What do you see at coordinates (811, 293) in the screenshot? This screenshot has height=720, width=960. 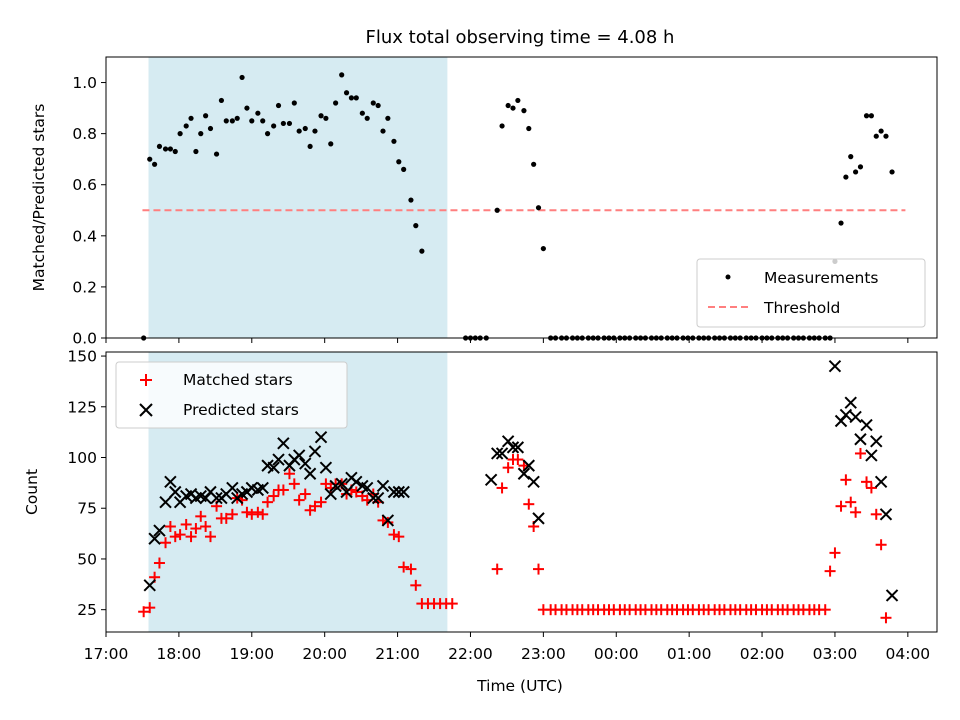 I see `top-legend-box` at bounding box center [811, 293].